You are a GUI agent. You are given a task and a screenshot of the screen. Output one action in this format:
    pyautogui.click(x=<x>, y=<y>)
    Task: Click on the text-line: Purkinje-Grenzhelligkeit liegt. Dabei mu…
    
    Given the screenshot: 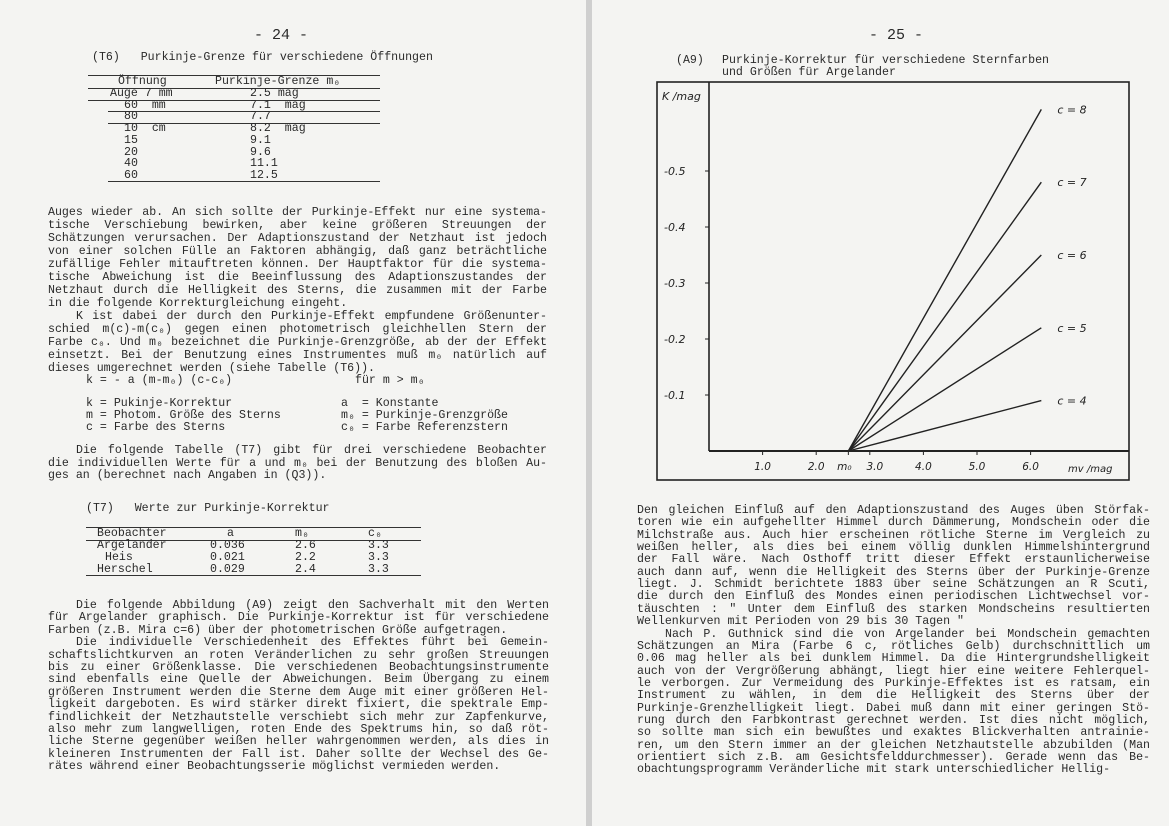 What is the action you would take?
    pyautogui.click(x=893, y=708)
    